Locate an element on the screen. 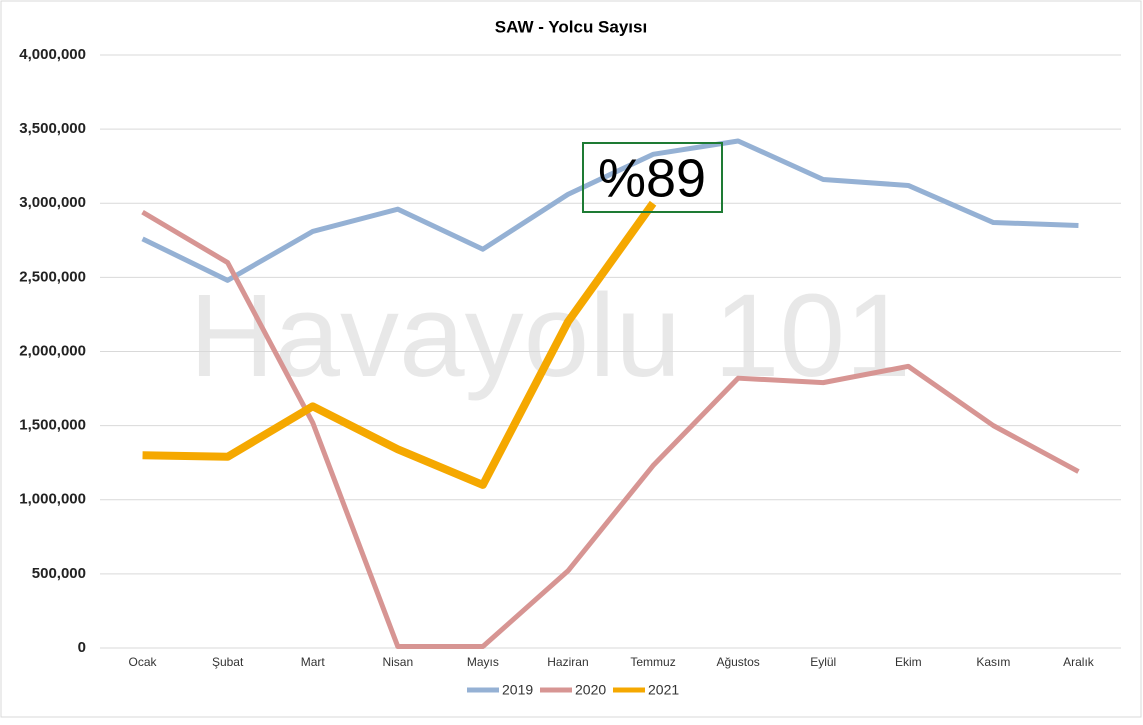 The image size is (1143, 725). x-tick-label: Aralık is located at coordinates (1079, 662).